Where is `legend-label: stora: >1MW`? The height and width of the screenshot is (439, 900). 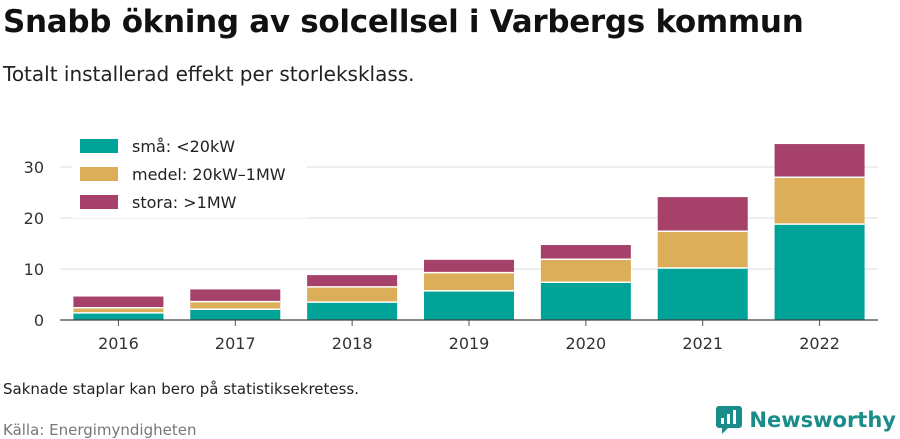
legend-label: stora: >1MW is located at coordinates (184, 202).